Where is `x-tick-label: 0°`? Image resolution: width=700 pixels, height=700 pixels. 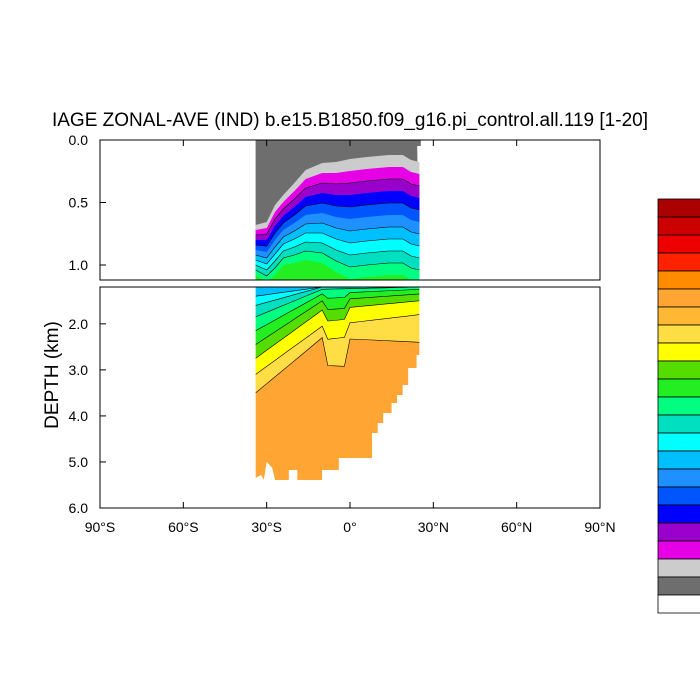 x-tick-label: 0° is located at coordinates (349, 527).